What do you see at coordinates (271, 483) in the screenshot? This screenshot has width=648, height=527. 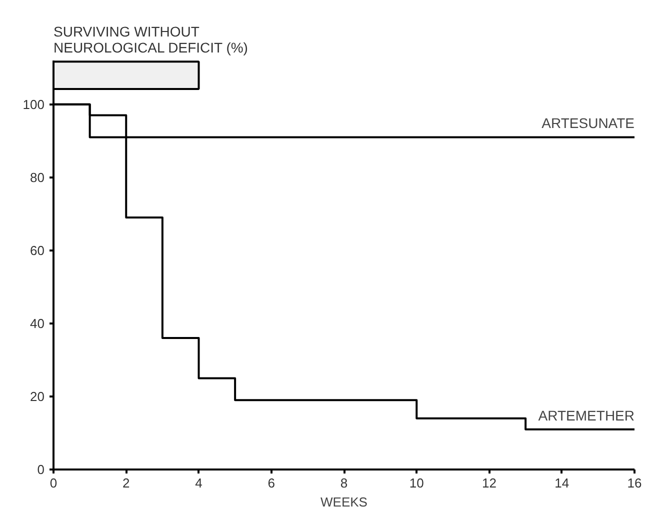 I see `x-tick-label: 6` at bounding box center [271, 483].